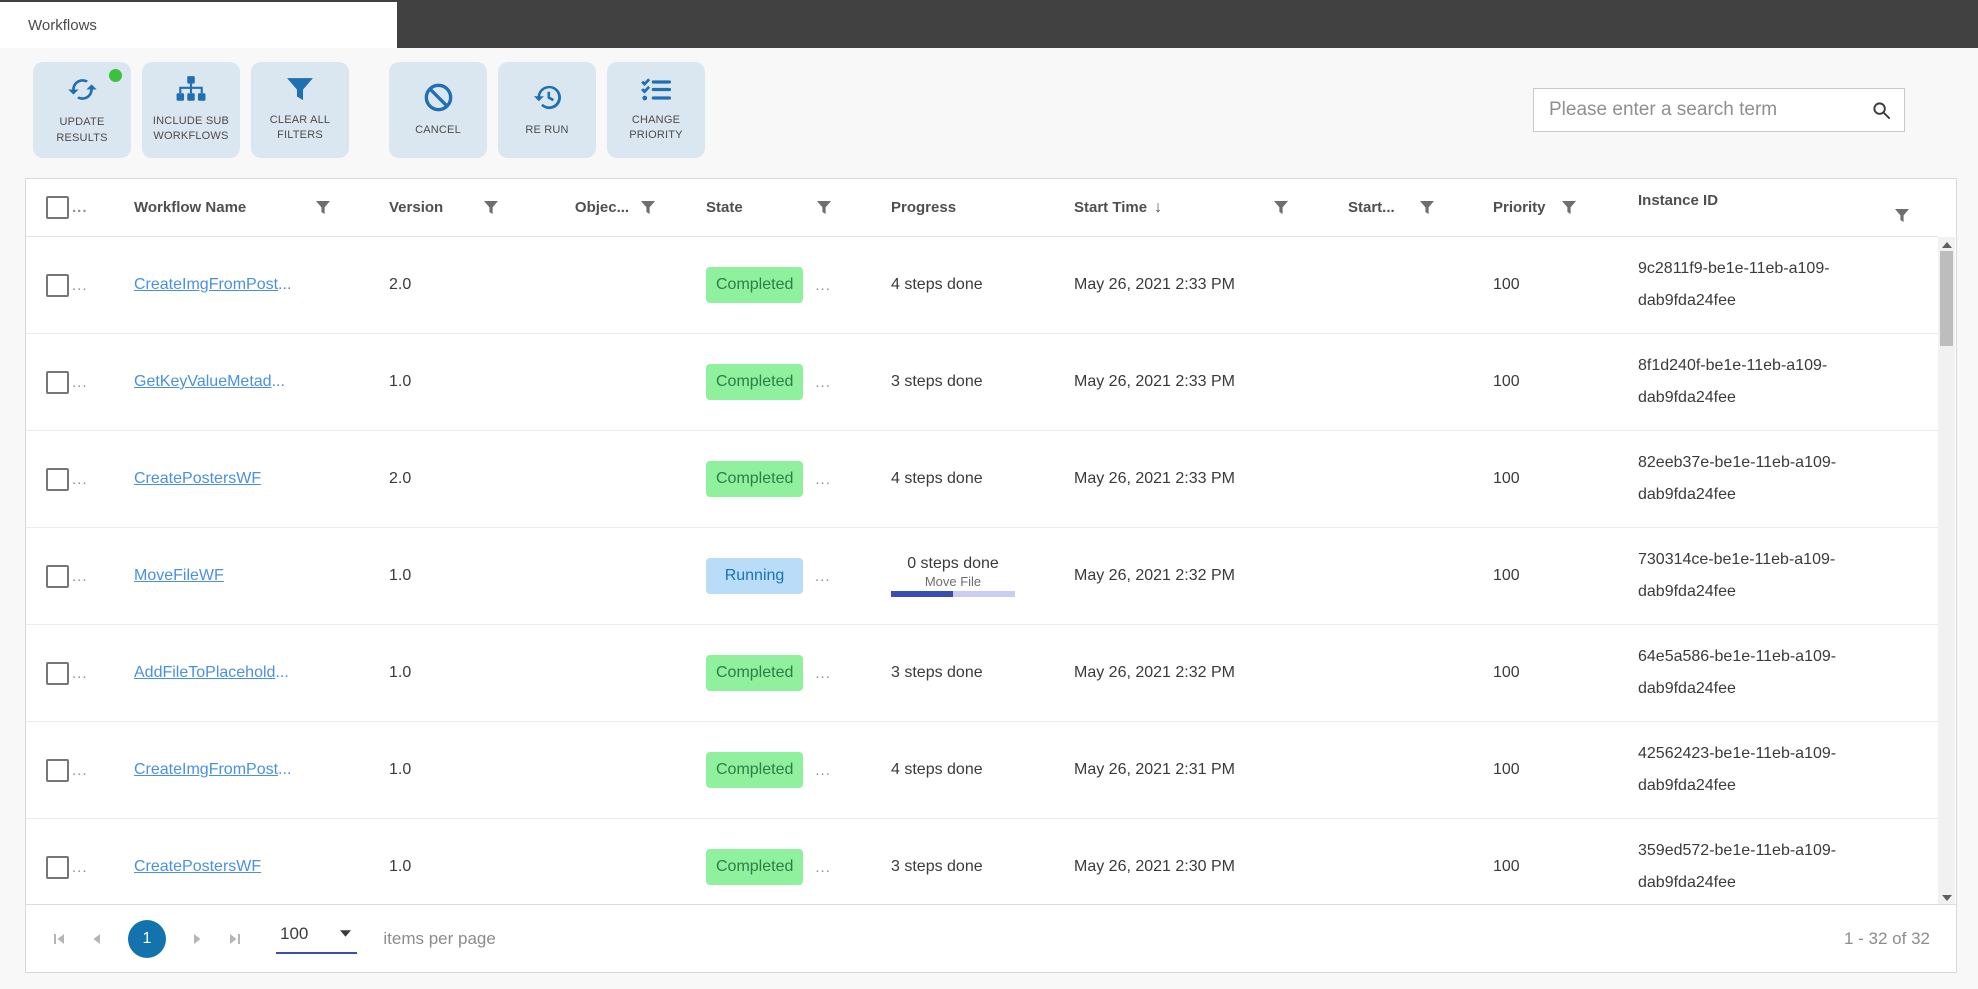  Describe the element at coordinates (179, 576) in the screenshot. I see `workflow-name-link: MoveFileWF` at that location.